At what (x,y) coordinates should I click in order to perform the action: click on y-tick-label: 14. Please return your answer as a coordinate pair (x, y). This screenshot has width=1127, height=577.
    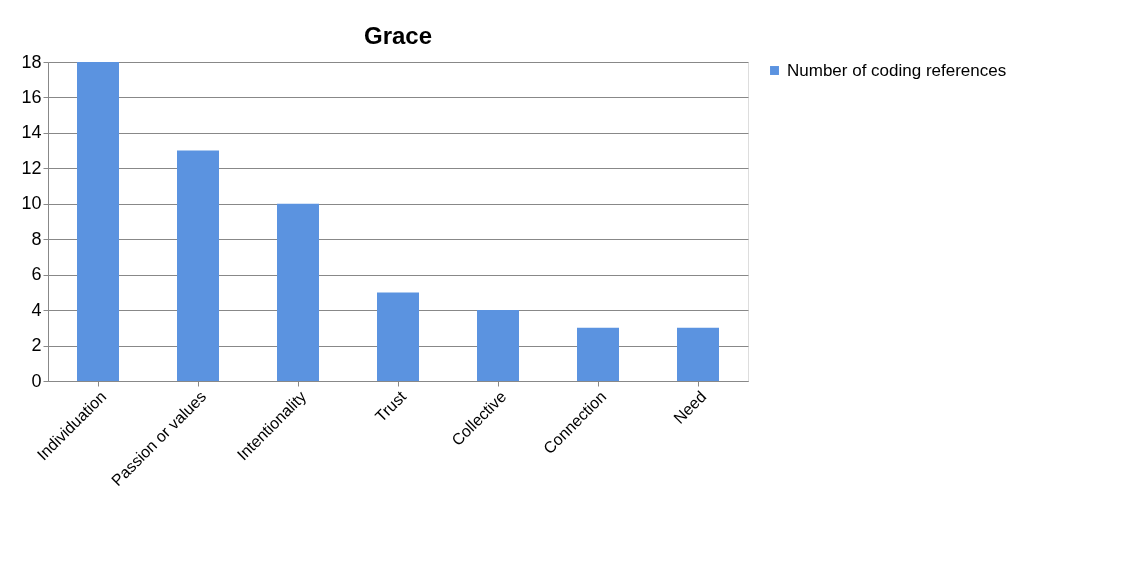
    Looking at the image, I should click on (31, 132).